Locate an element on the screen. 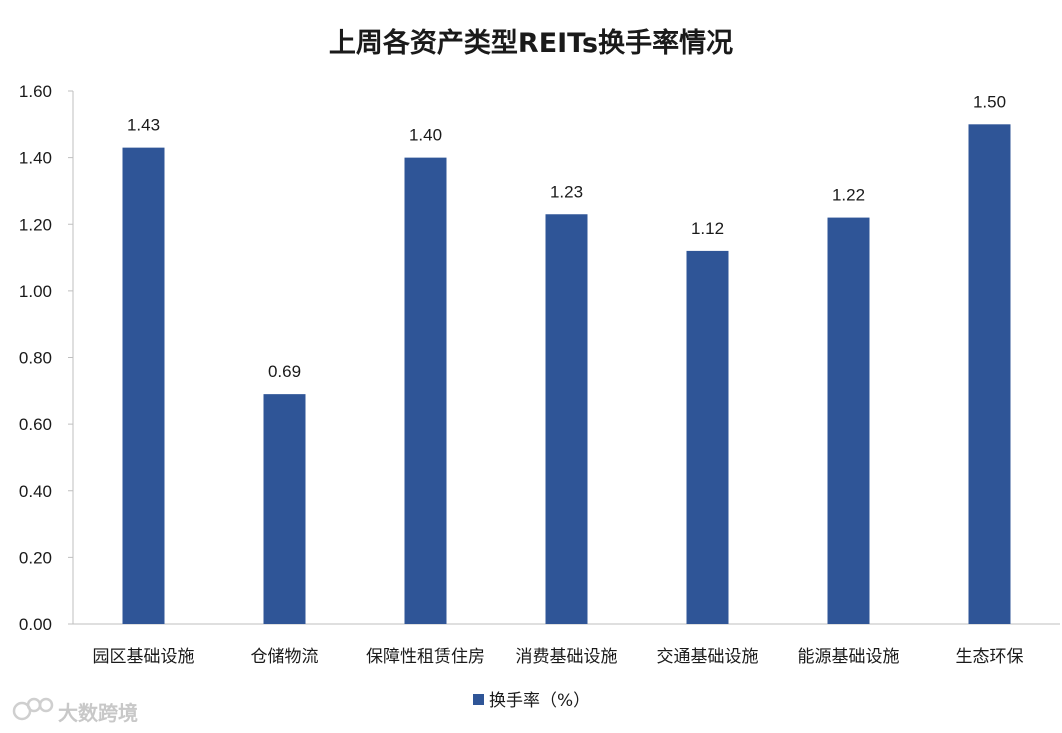 Image resolution: width=1062 pixels, height=733 pixels. x-category-label: 仓储物流 is located at coordinates (285, 657).